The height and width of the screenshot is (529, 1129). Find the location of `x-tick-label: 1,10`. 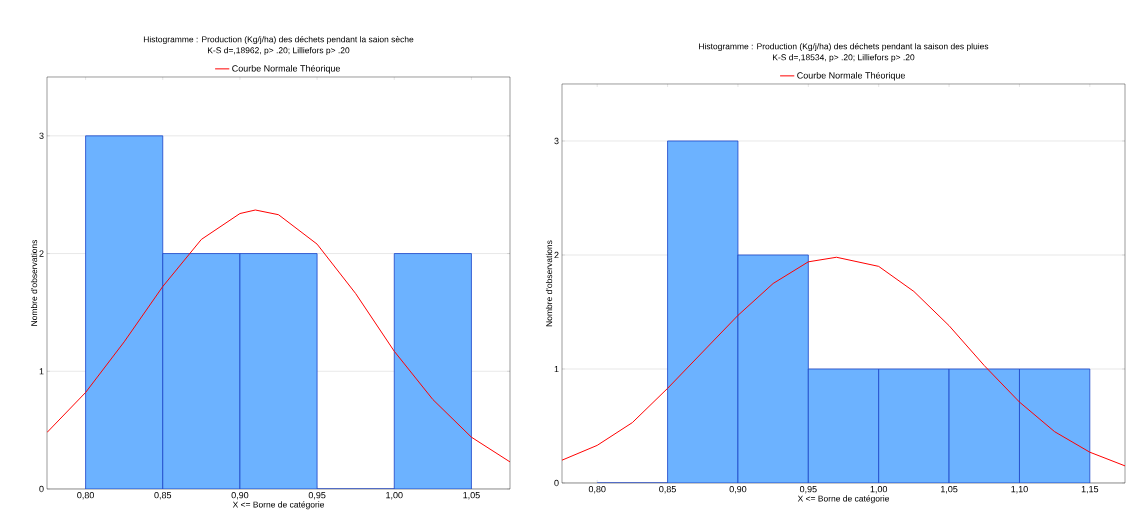

x-tick-label: 1,10 is located at coordinates (1019, 490).